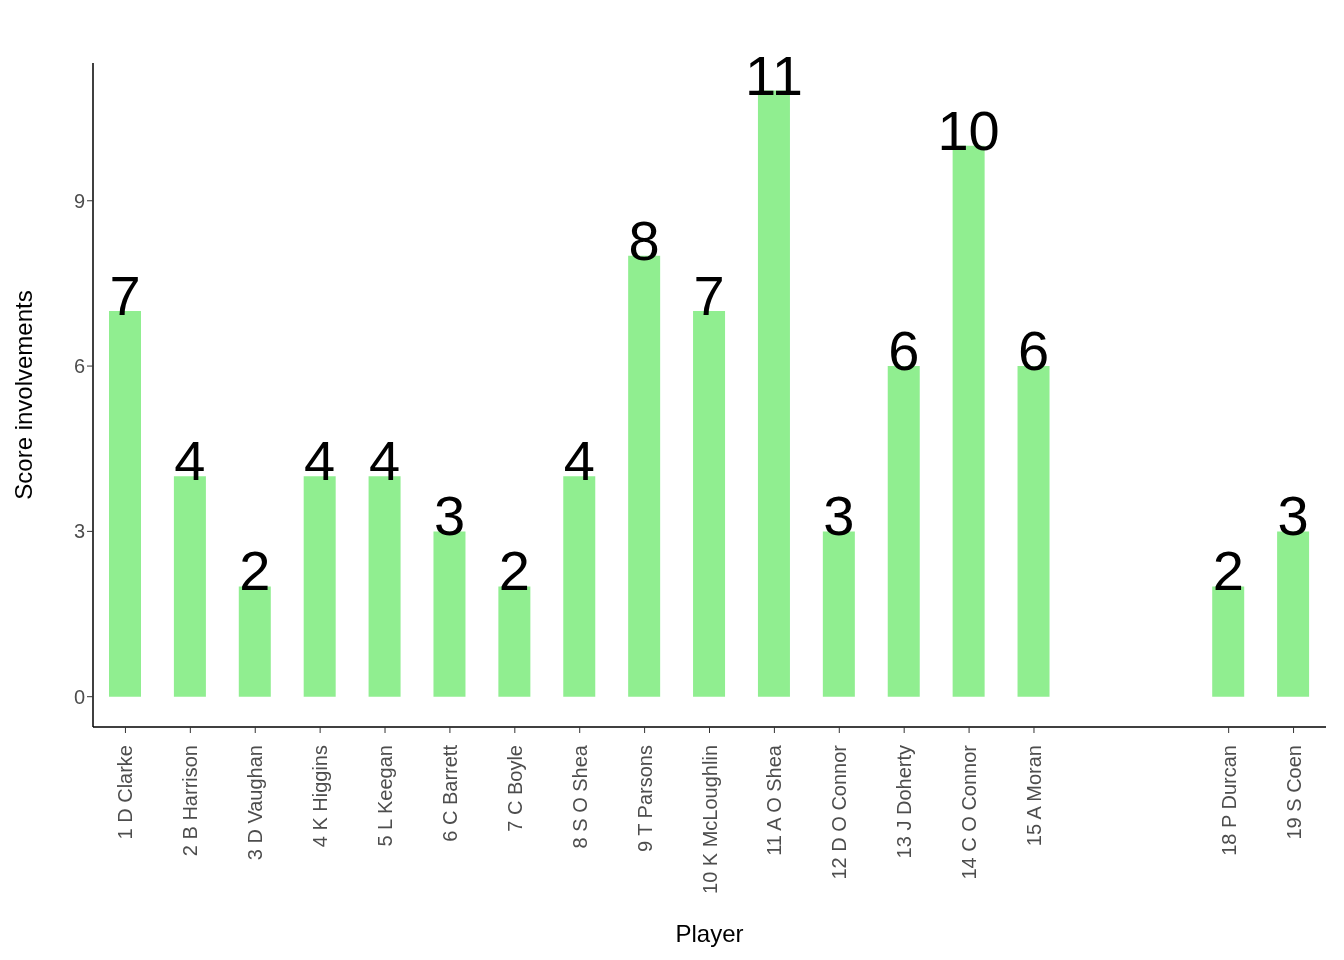 This screenshot has height=960, width=1344. Describe the element at coordinates (968, 130) in the screenshot. I see `data-label: 10` at that location.